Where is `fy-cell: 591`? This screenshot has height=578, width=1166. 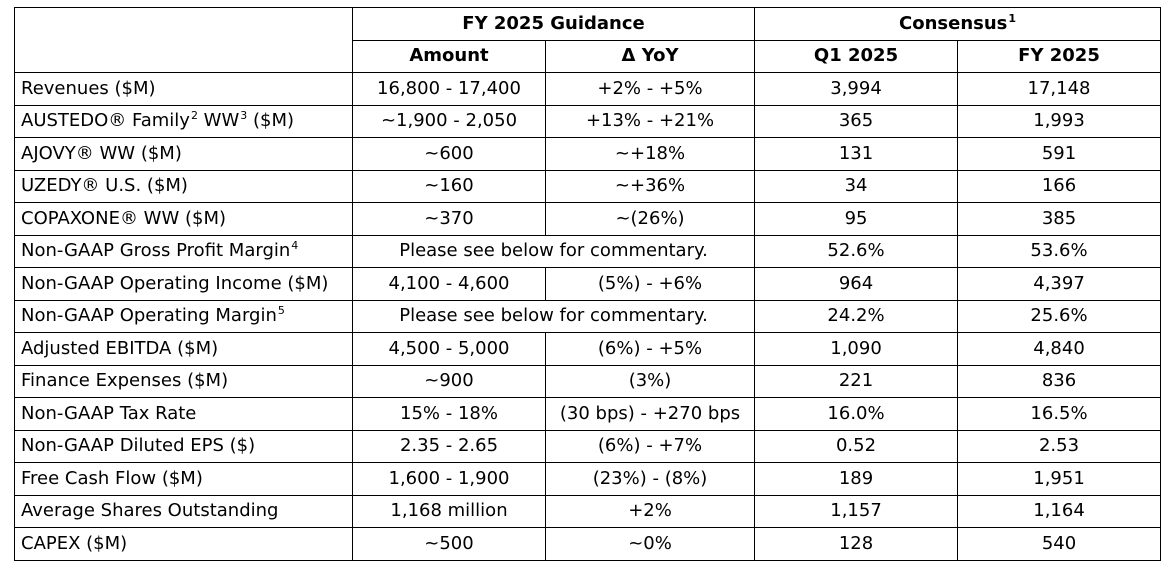
fy-cell: 591 is located at coordinates (1059, 154).